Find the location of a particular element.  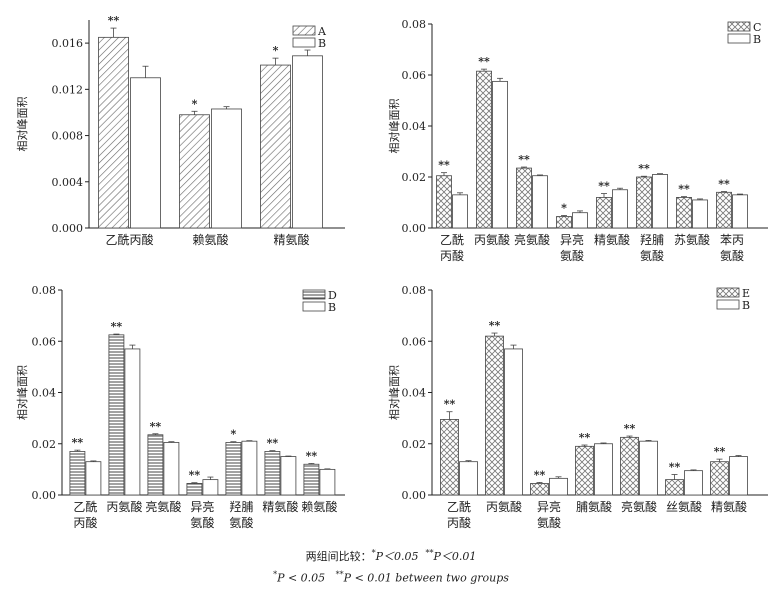

caption-line2-p2: P < 0.01 between two groups is located at coordinates (426, 578).